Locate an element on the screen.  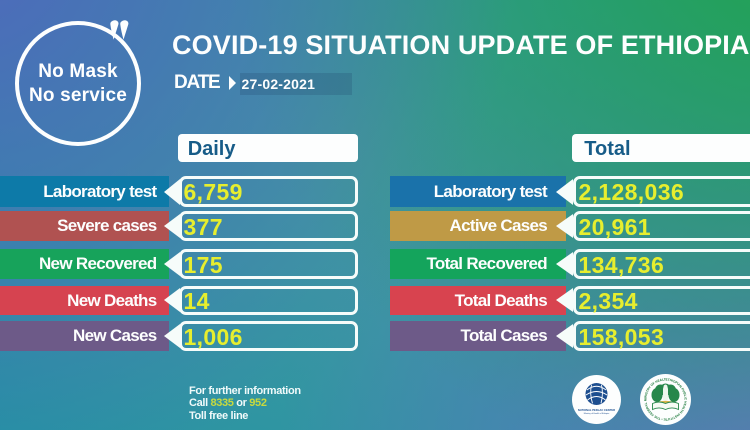
svg-text: NATIONAL PEDLAC CENTER is located at coordinates (595, 410).